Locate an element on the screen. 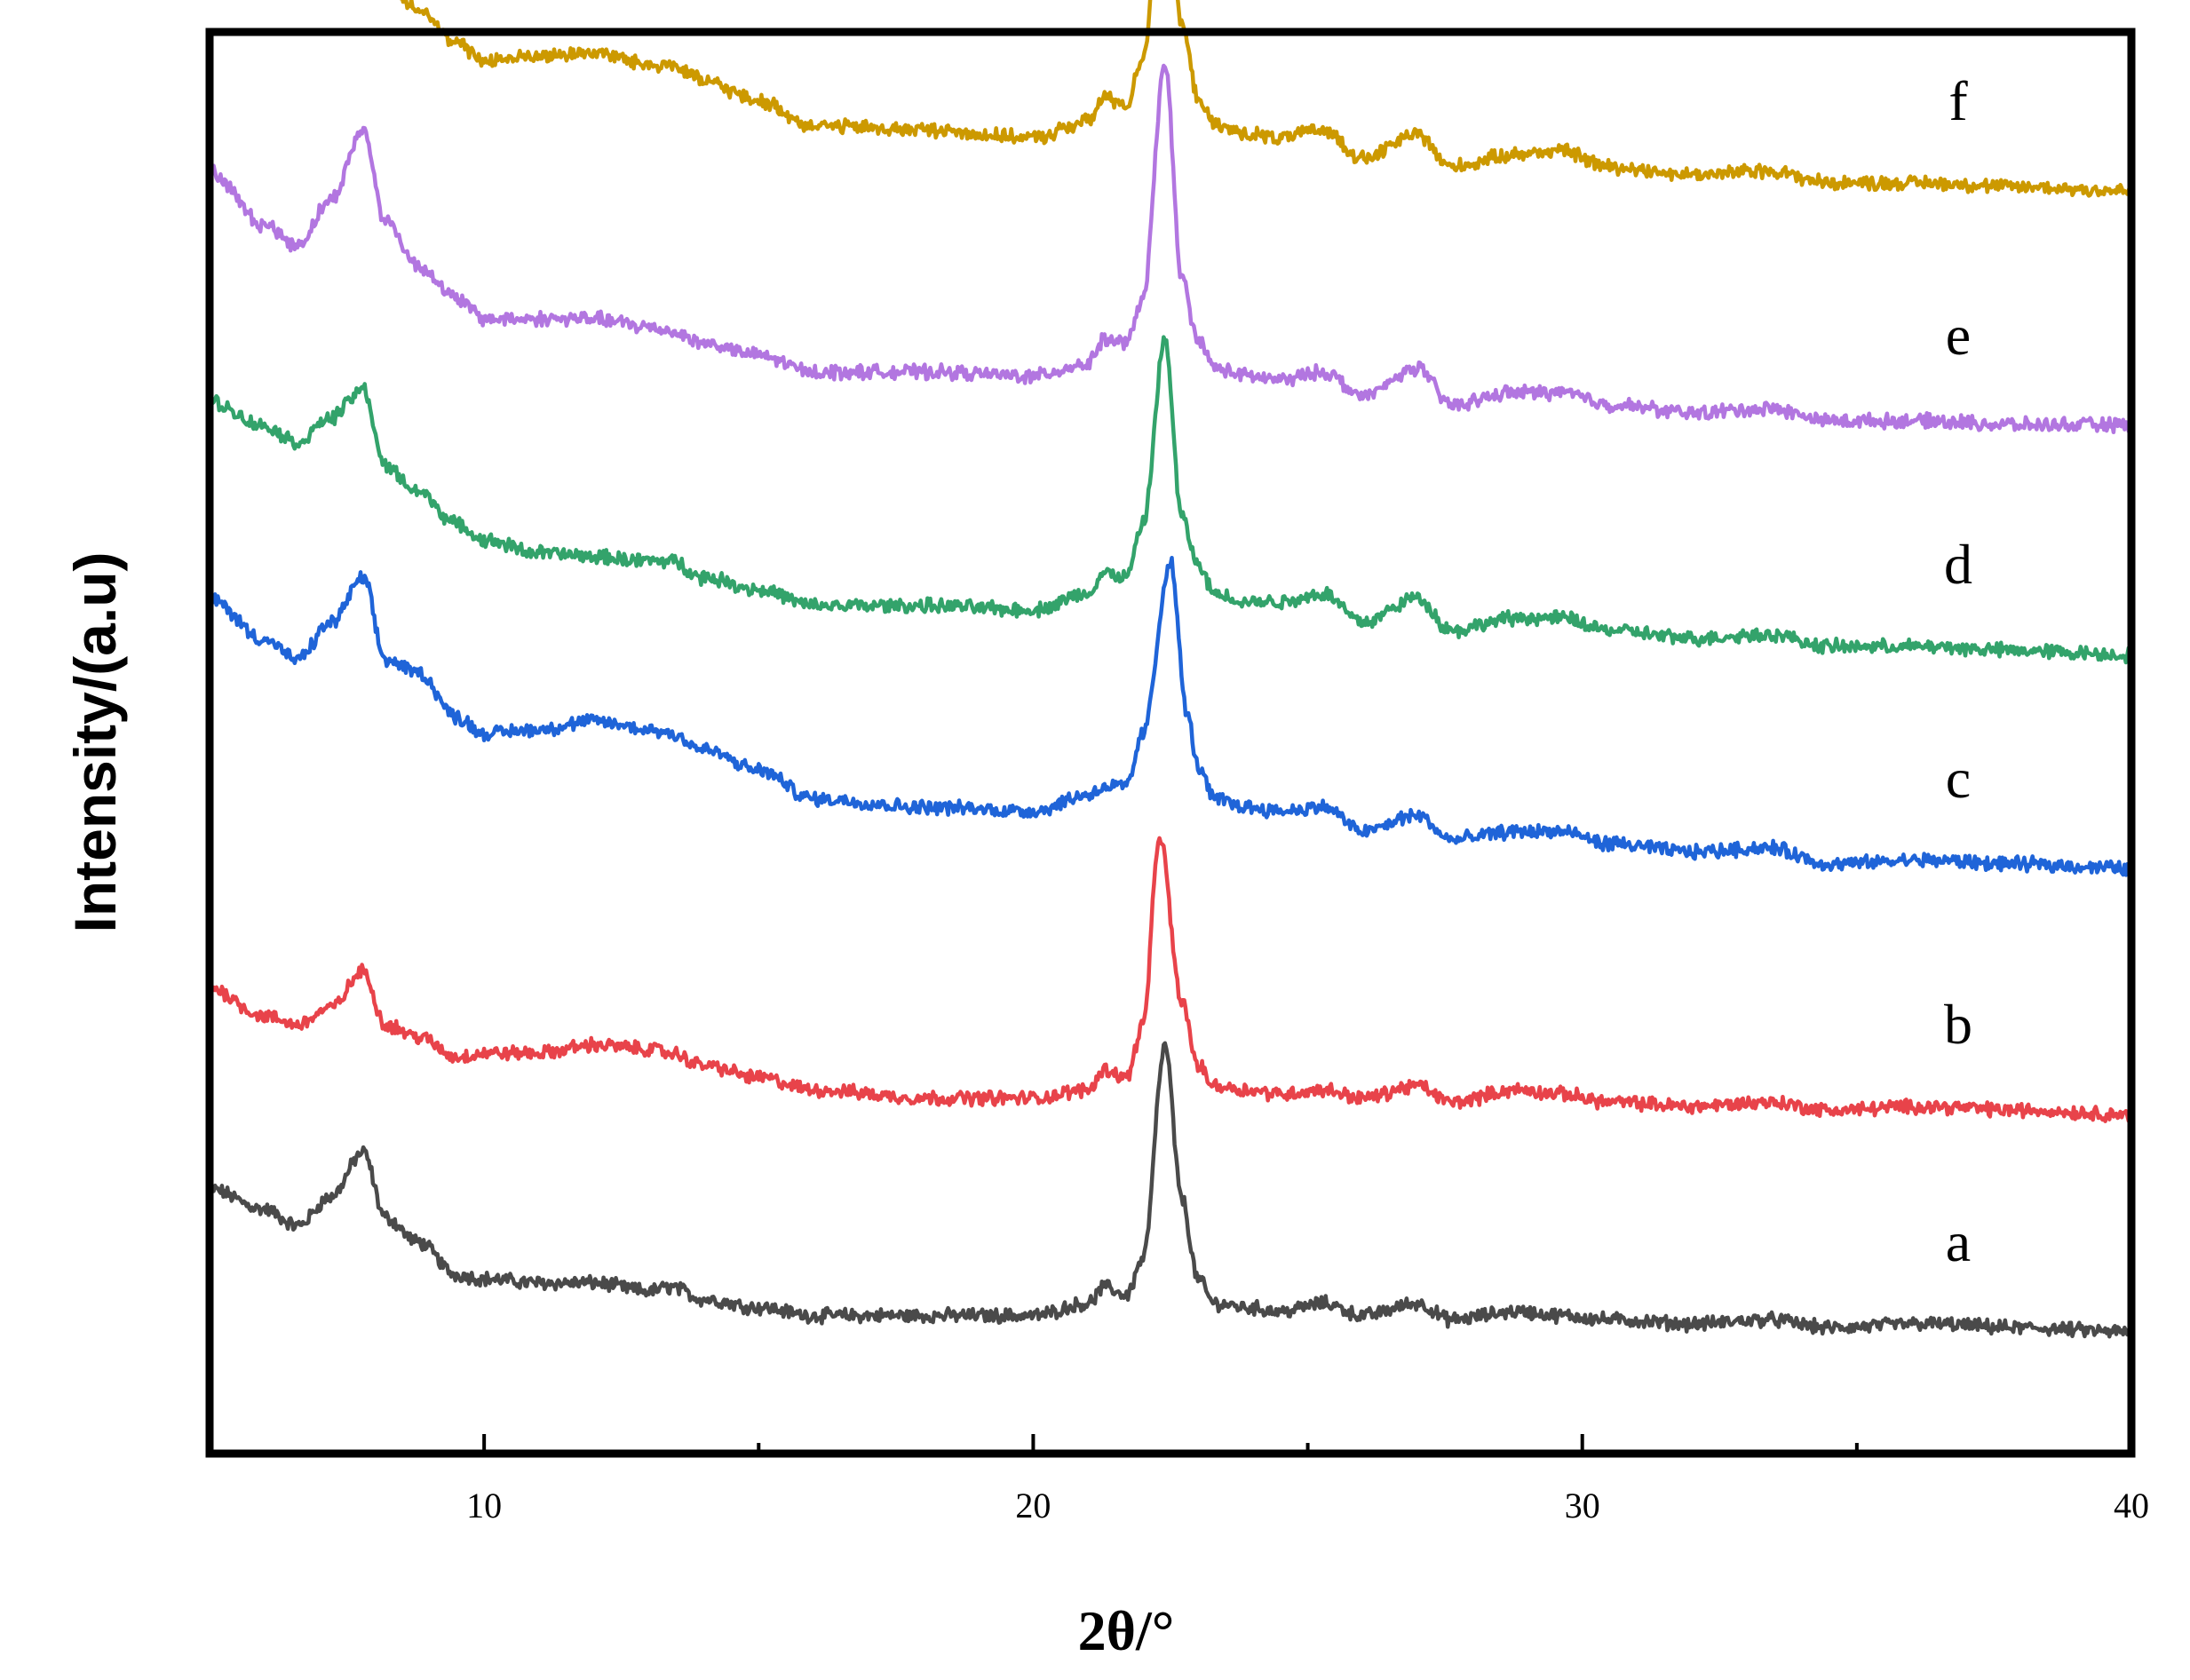 The image size is (2190, 1680). series-label-a: a is located at coordinates (1958, 1241).